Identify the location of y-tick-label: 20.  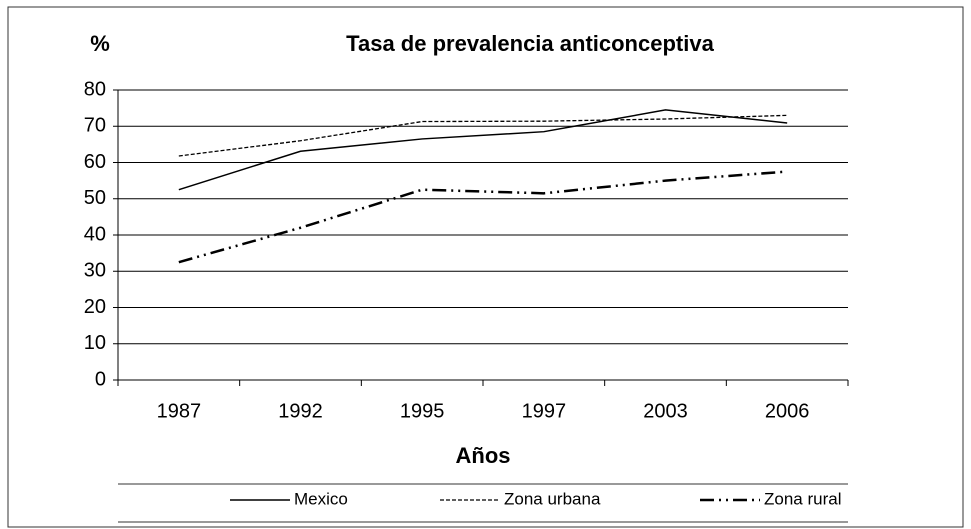
(95, 307).